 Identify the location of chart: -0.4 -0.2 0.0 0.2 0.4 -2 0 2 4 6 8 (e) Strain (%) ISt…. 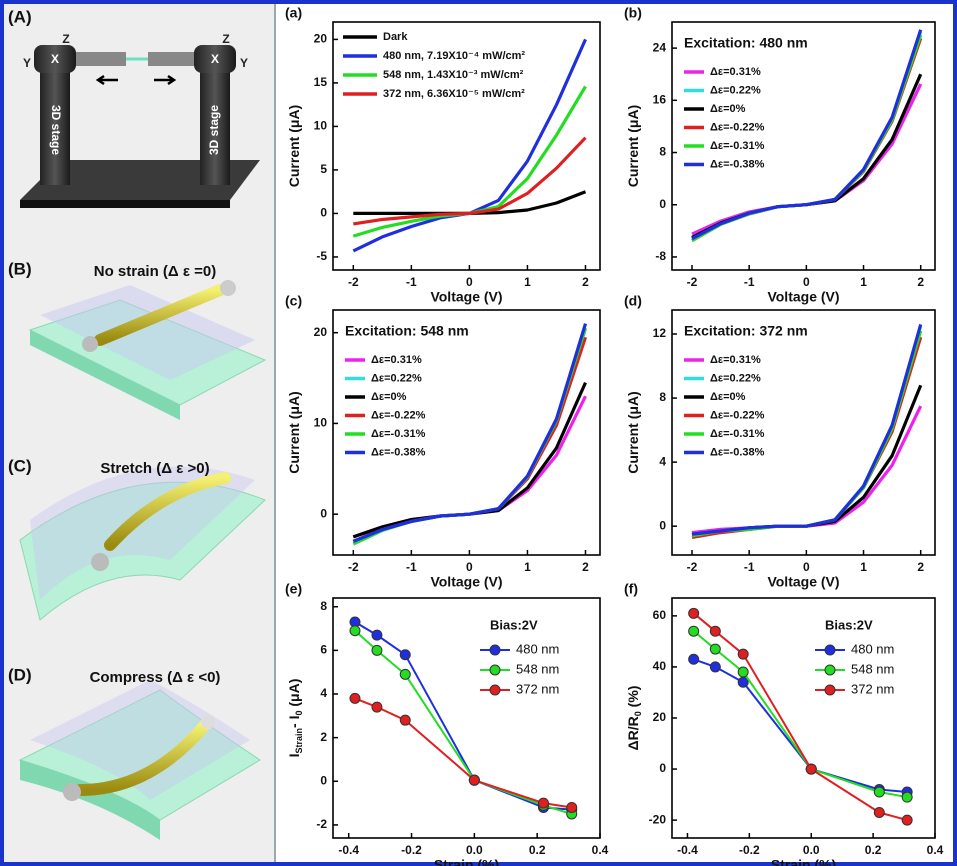
(447, 723).